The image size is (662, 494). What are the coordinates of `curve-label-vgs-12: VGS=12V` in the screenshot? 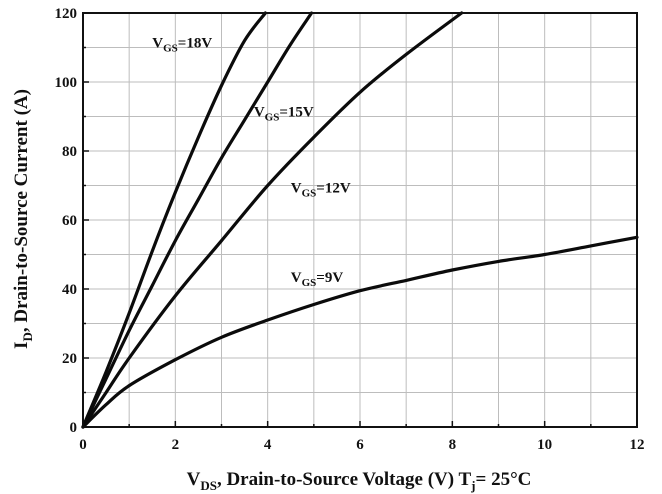 It's located at (321, 189).